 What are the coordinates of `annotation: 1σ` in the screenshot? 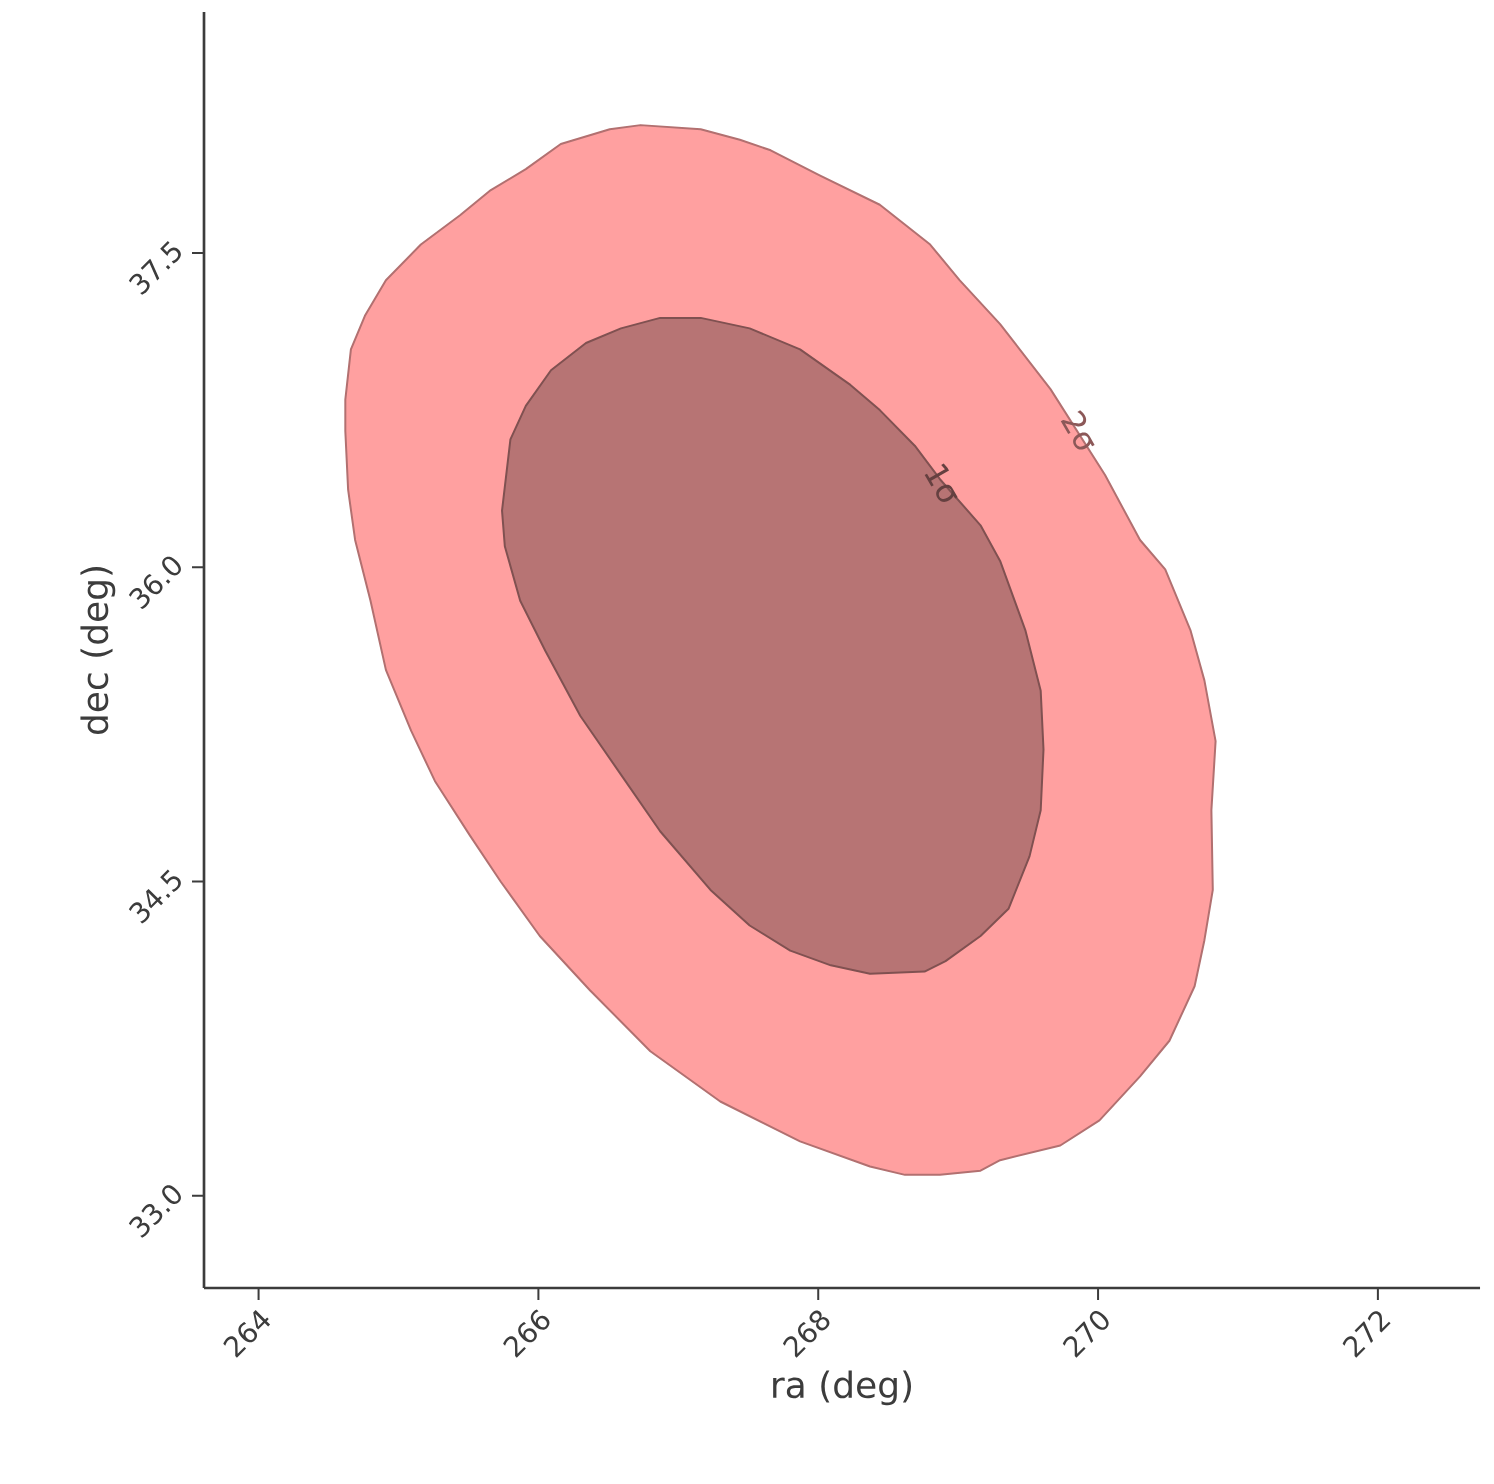 It's located at (941, 482).